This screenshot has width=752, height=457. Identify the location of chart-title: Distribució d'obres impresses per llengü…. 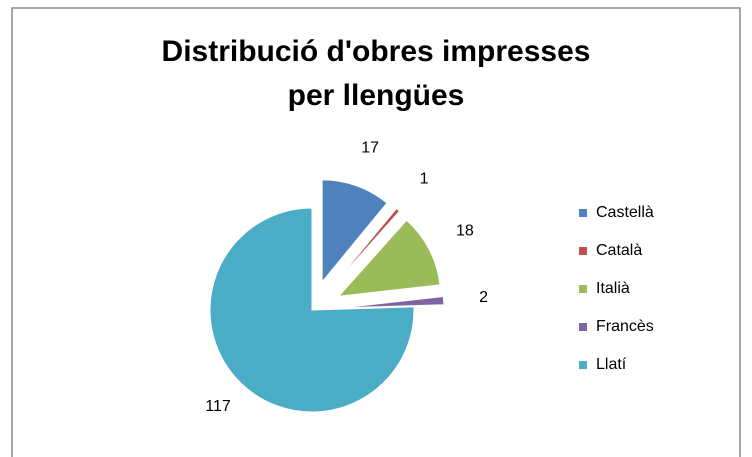
(376, 73).